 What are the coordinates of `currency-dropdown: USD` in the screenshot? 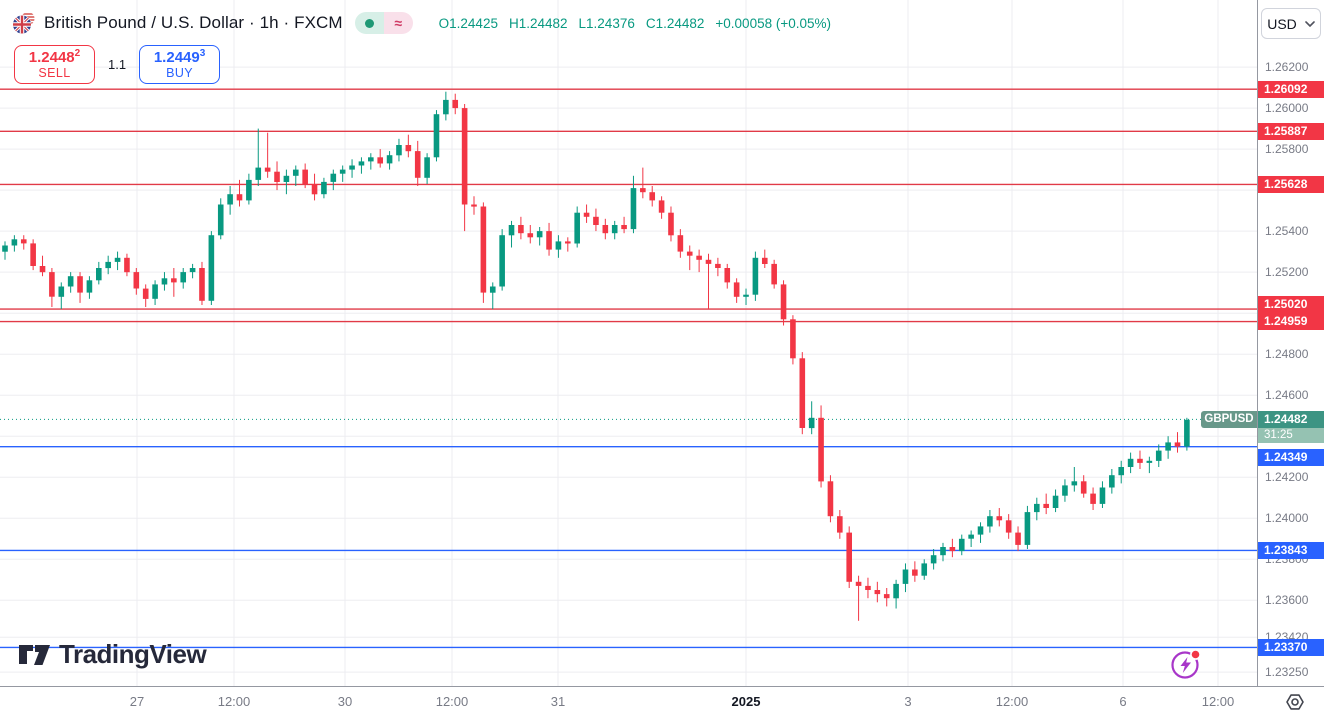 It's located at (1291, 23).